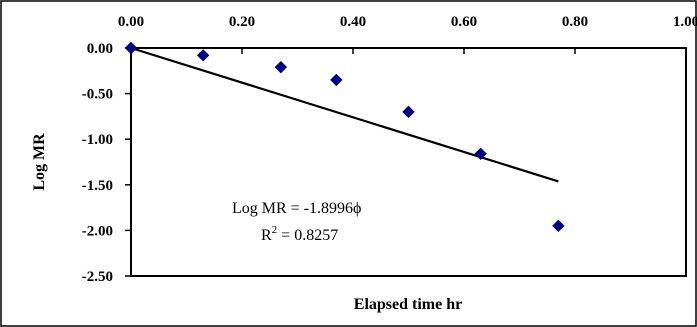 The image size is (697, 327). I want to click on x-tick-label: 0.60, so click(464, 22).